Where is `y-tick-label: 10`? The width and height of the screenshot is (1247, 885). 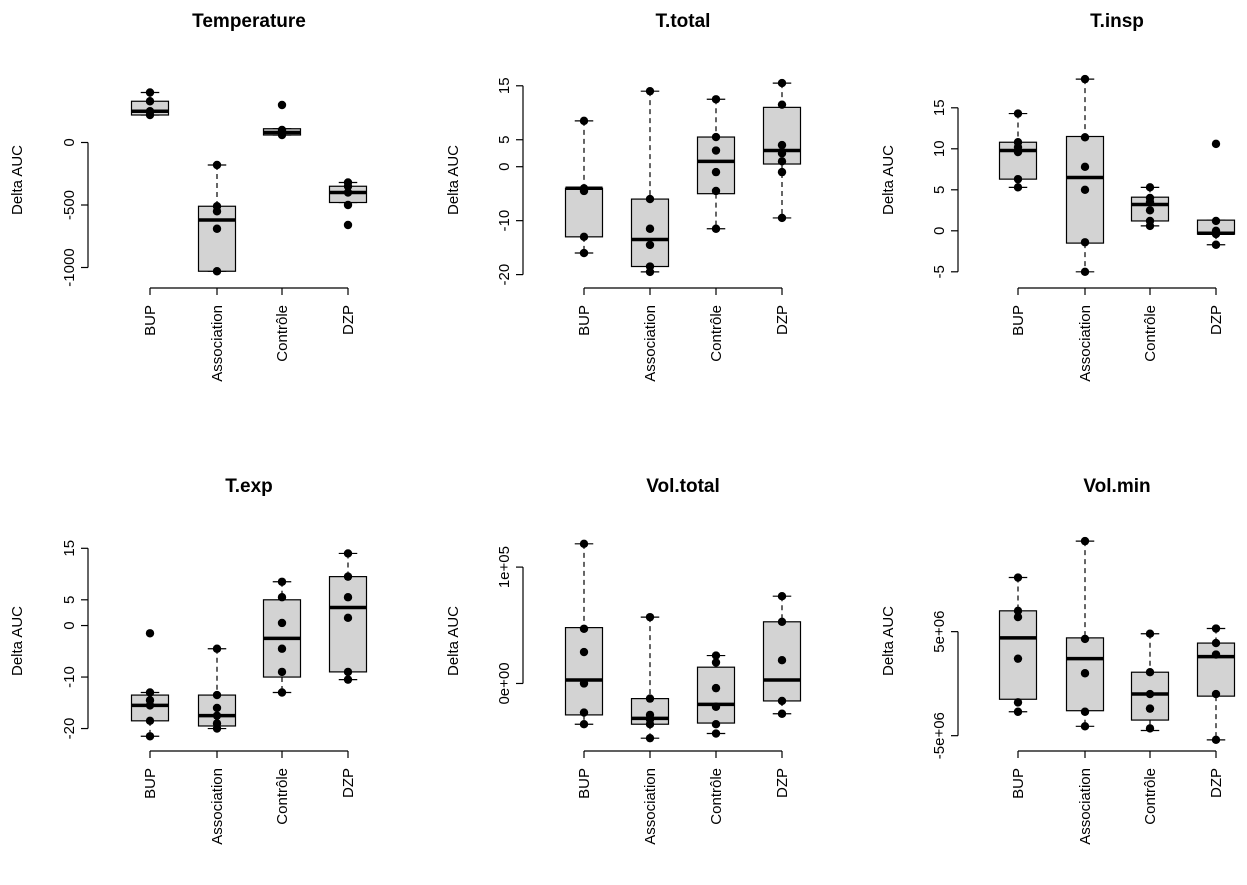
y-tick-label: 10 is located at coordinates (939, 148).